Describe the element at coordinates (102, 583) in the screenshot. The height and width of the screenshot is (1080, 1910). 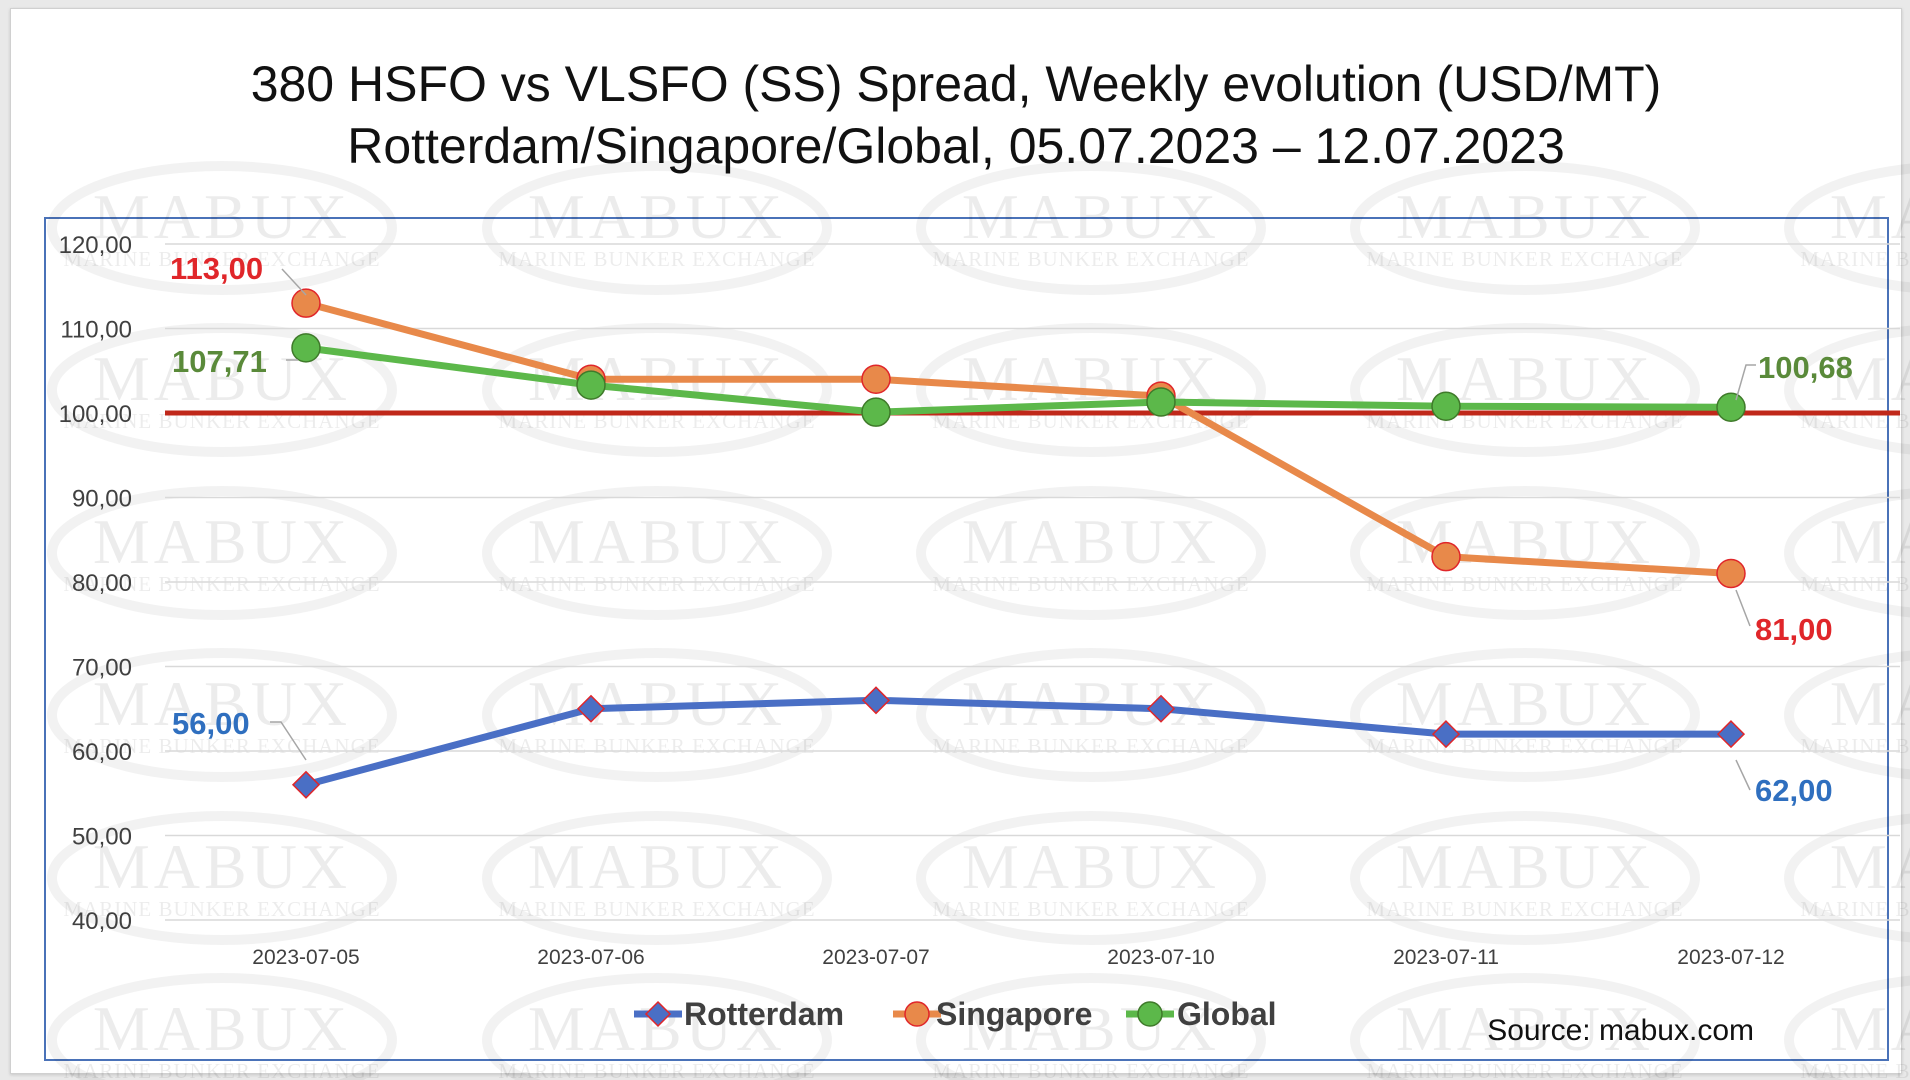
I see `y-tick-label: 80,00` at that location.